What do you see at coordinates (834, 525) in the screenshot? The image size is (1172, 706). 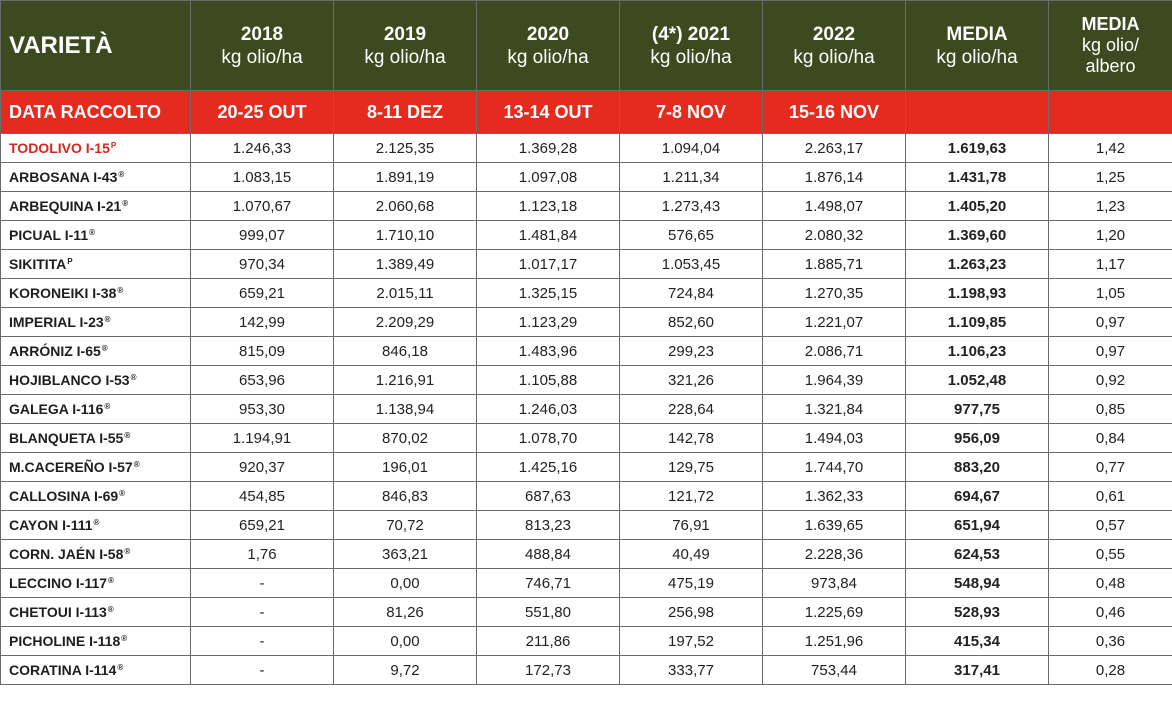 I see `yield-cell: 1.639,65` at bounding box center [834, 525].